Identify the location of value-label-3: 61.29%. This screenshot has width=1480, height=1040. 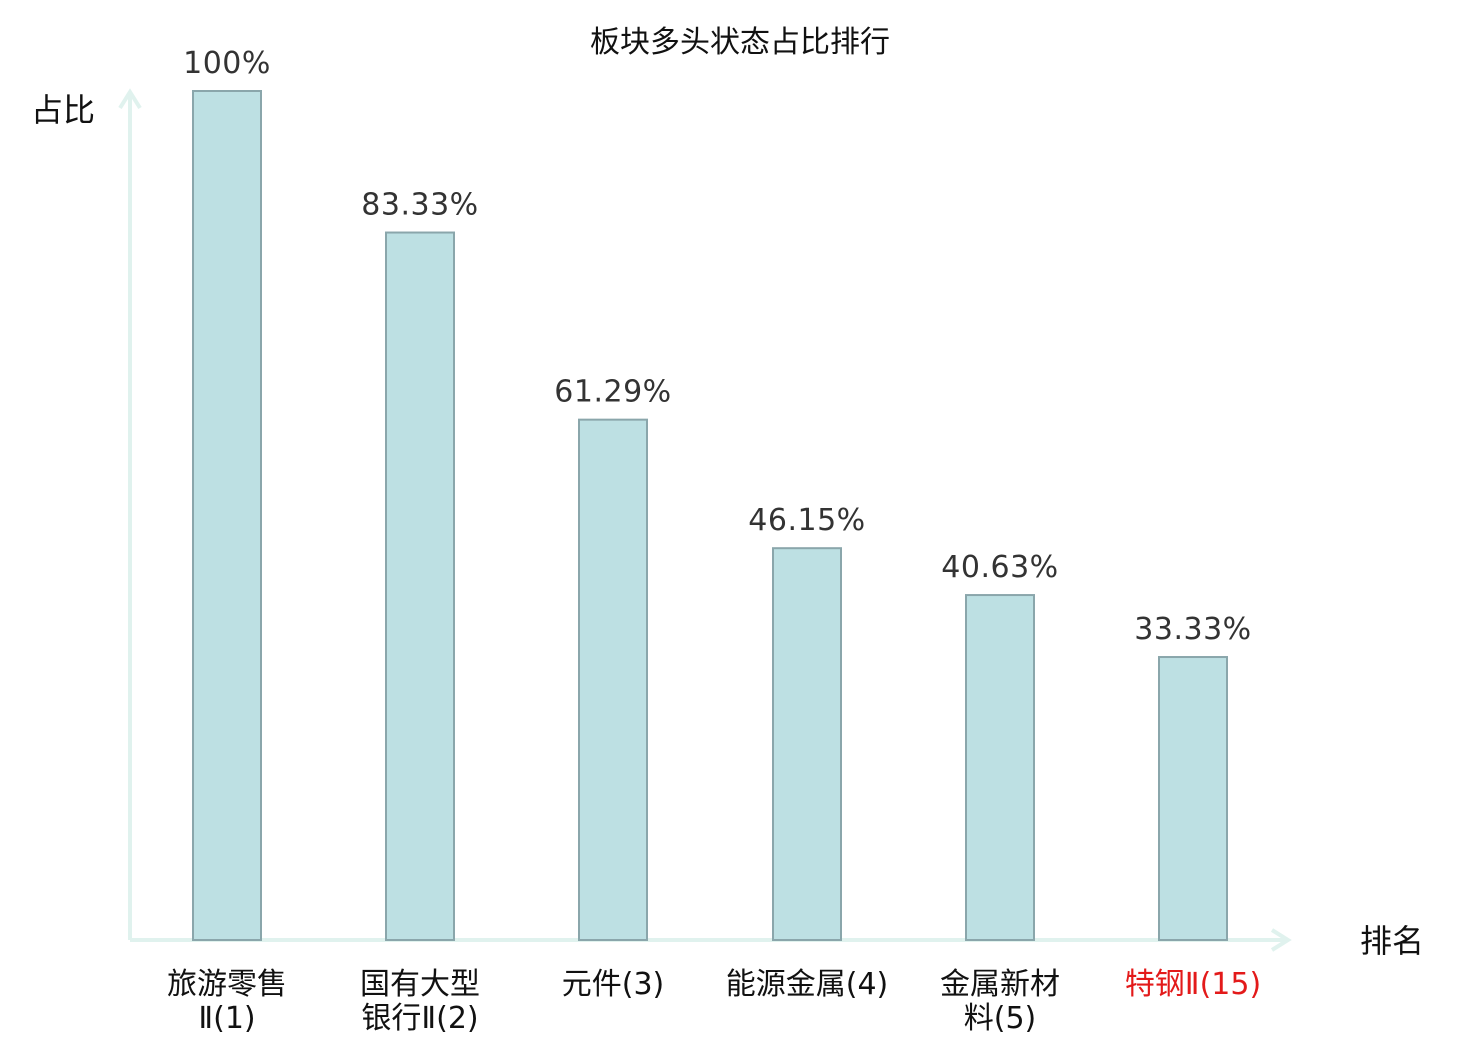
(612, 392).